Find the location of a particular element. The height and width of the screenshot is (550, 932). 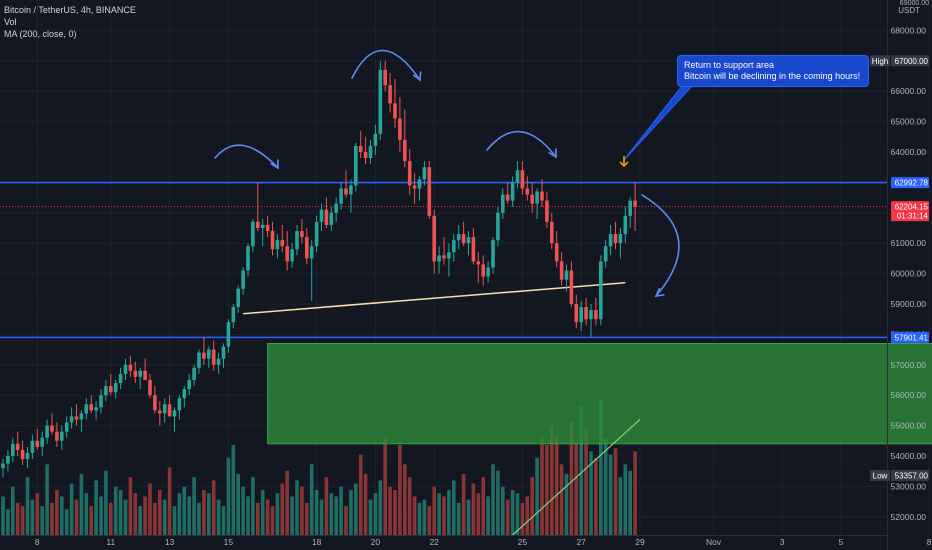

head-arc is located at coordinates (386, 65).